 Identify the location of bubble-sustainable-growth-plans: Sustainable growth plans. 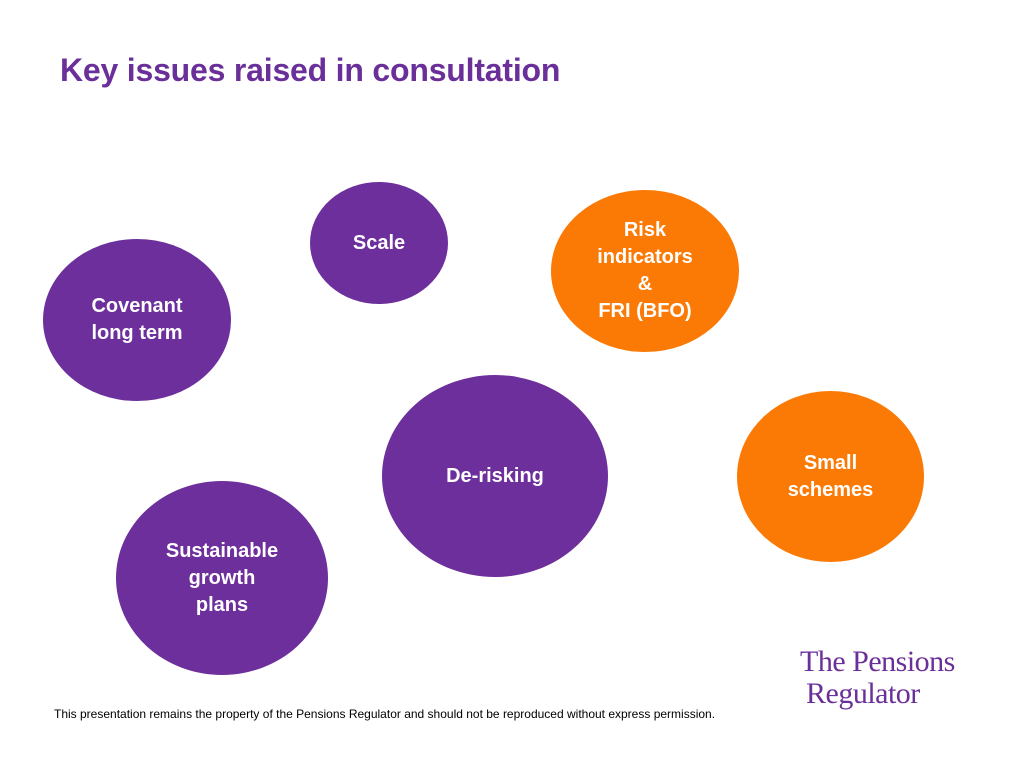
(222, 578).